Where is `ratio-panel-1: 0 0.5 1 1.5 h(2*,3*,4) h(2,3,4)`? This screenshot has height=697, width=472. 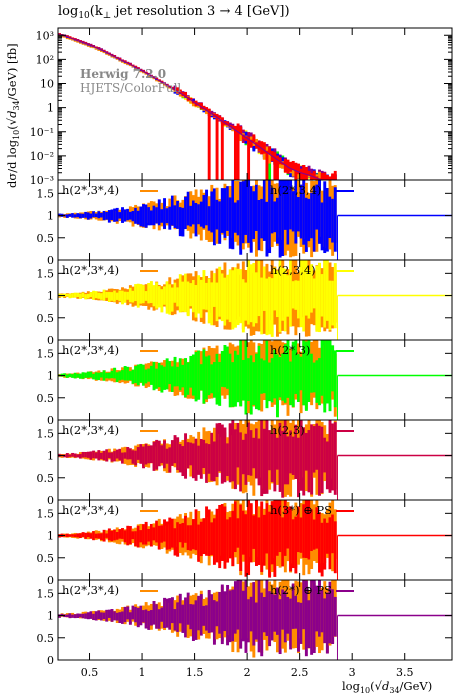 ratio-panel-1: 0 0.5 1 1.5 h(2*,3*,4) h(2,3,4) is located at coordinates (245, 303).